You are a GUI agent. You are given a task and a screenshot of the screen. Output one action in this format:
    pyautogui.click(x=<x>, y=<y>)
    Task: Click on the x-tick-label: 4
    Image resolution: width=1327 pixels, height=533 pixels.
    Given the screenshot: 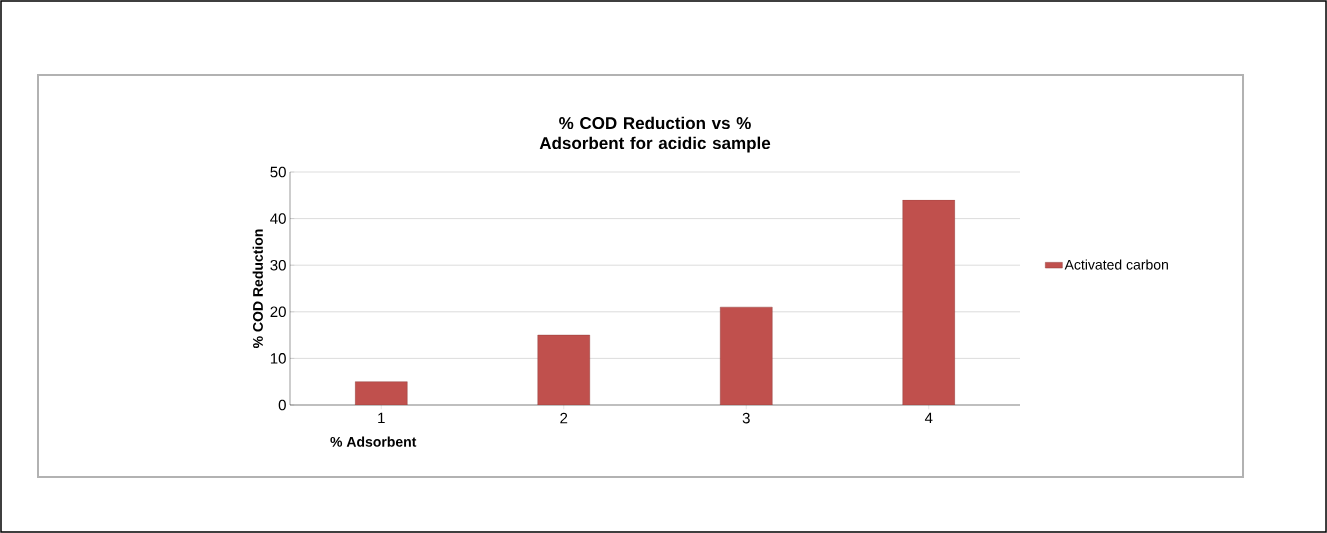 What is the action you would take?
    pyautogui.click(x=928, y=418)
    